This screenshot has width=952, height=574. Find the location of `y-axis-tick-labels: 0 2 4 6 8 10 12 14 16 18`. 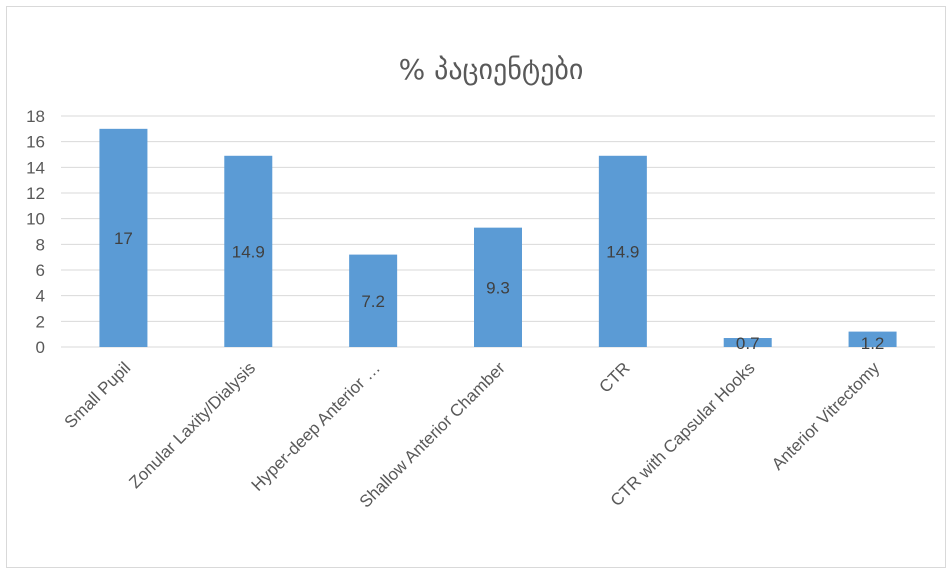

y-axis-tick-labels: 0 2 4 6 8 10 12 14 16 18 is located at coordinates (35, 232).